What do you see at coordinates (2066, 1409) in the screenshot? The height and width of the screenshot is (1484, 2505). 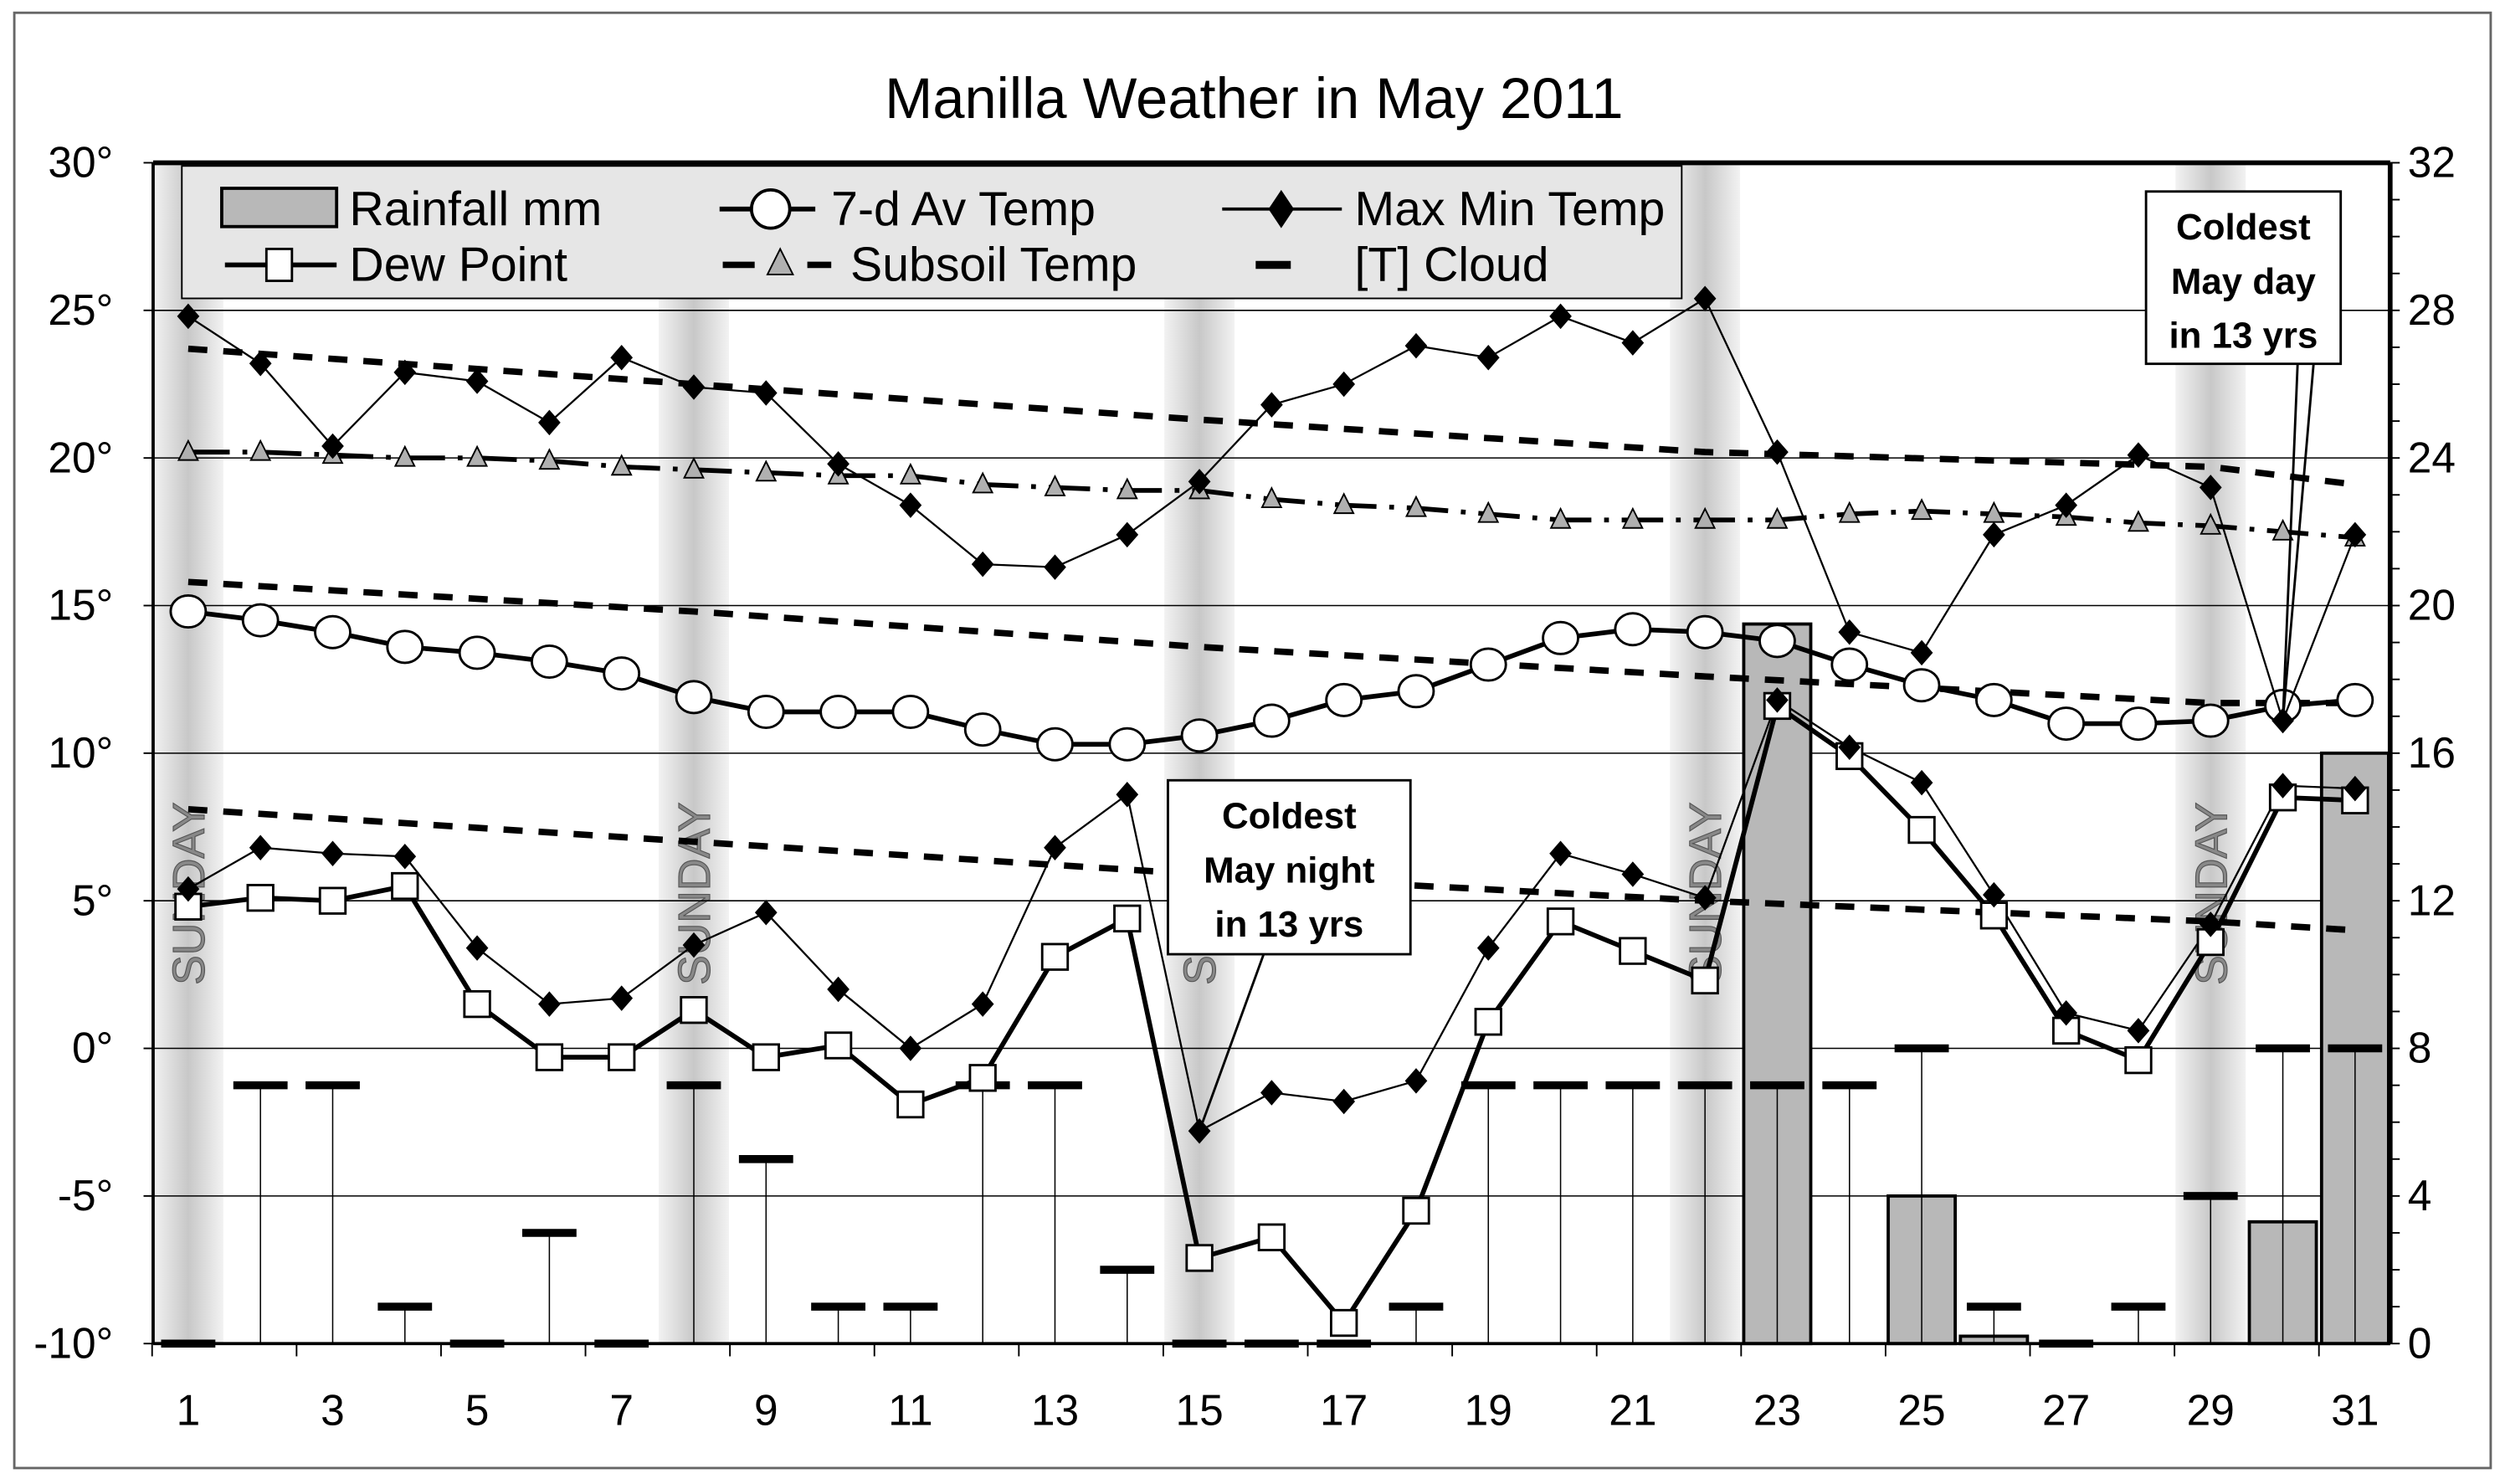 I see `x-tick-label: 27` at bounding box center [2066, 1409].